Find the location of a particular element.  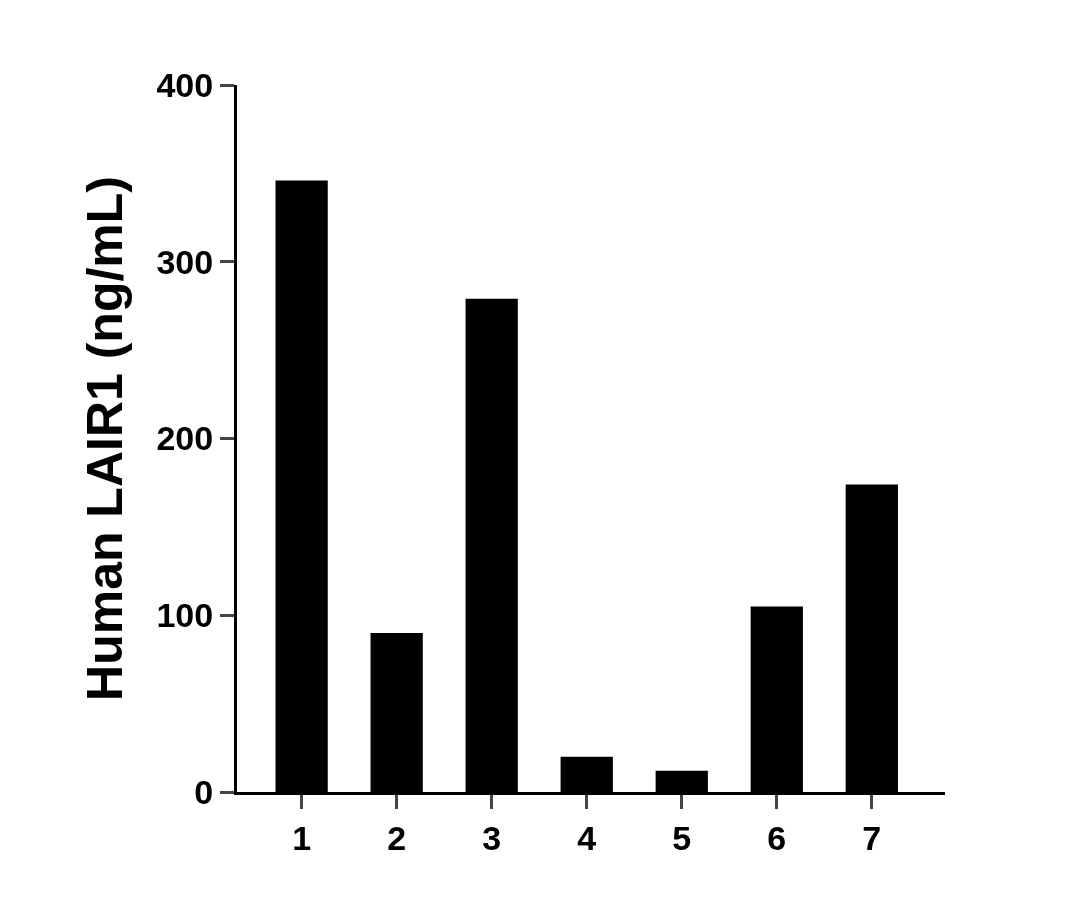

y-tick-label: 300 is located at coordinates (185, 261).